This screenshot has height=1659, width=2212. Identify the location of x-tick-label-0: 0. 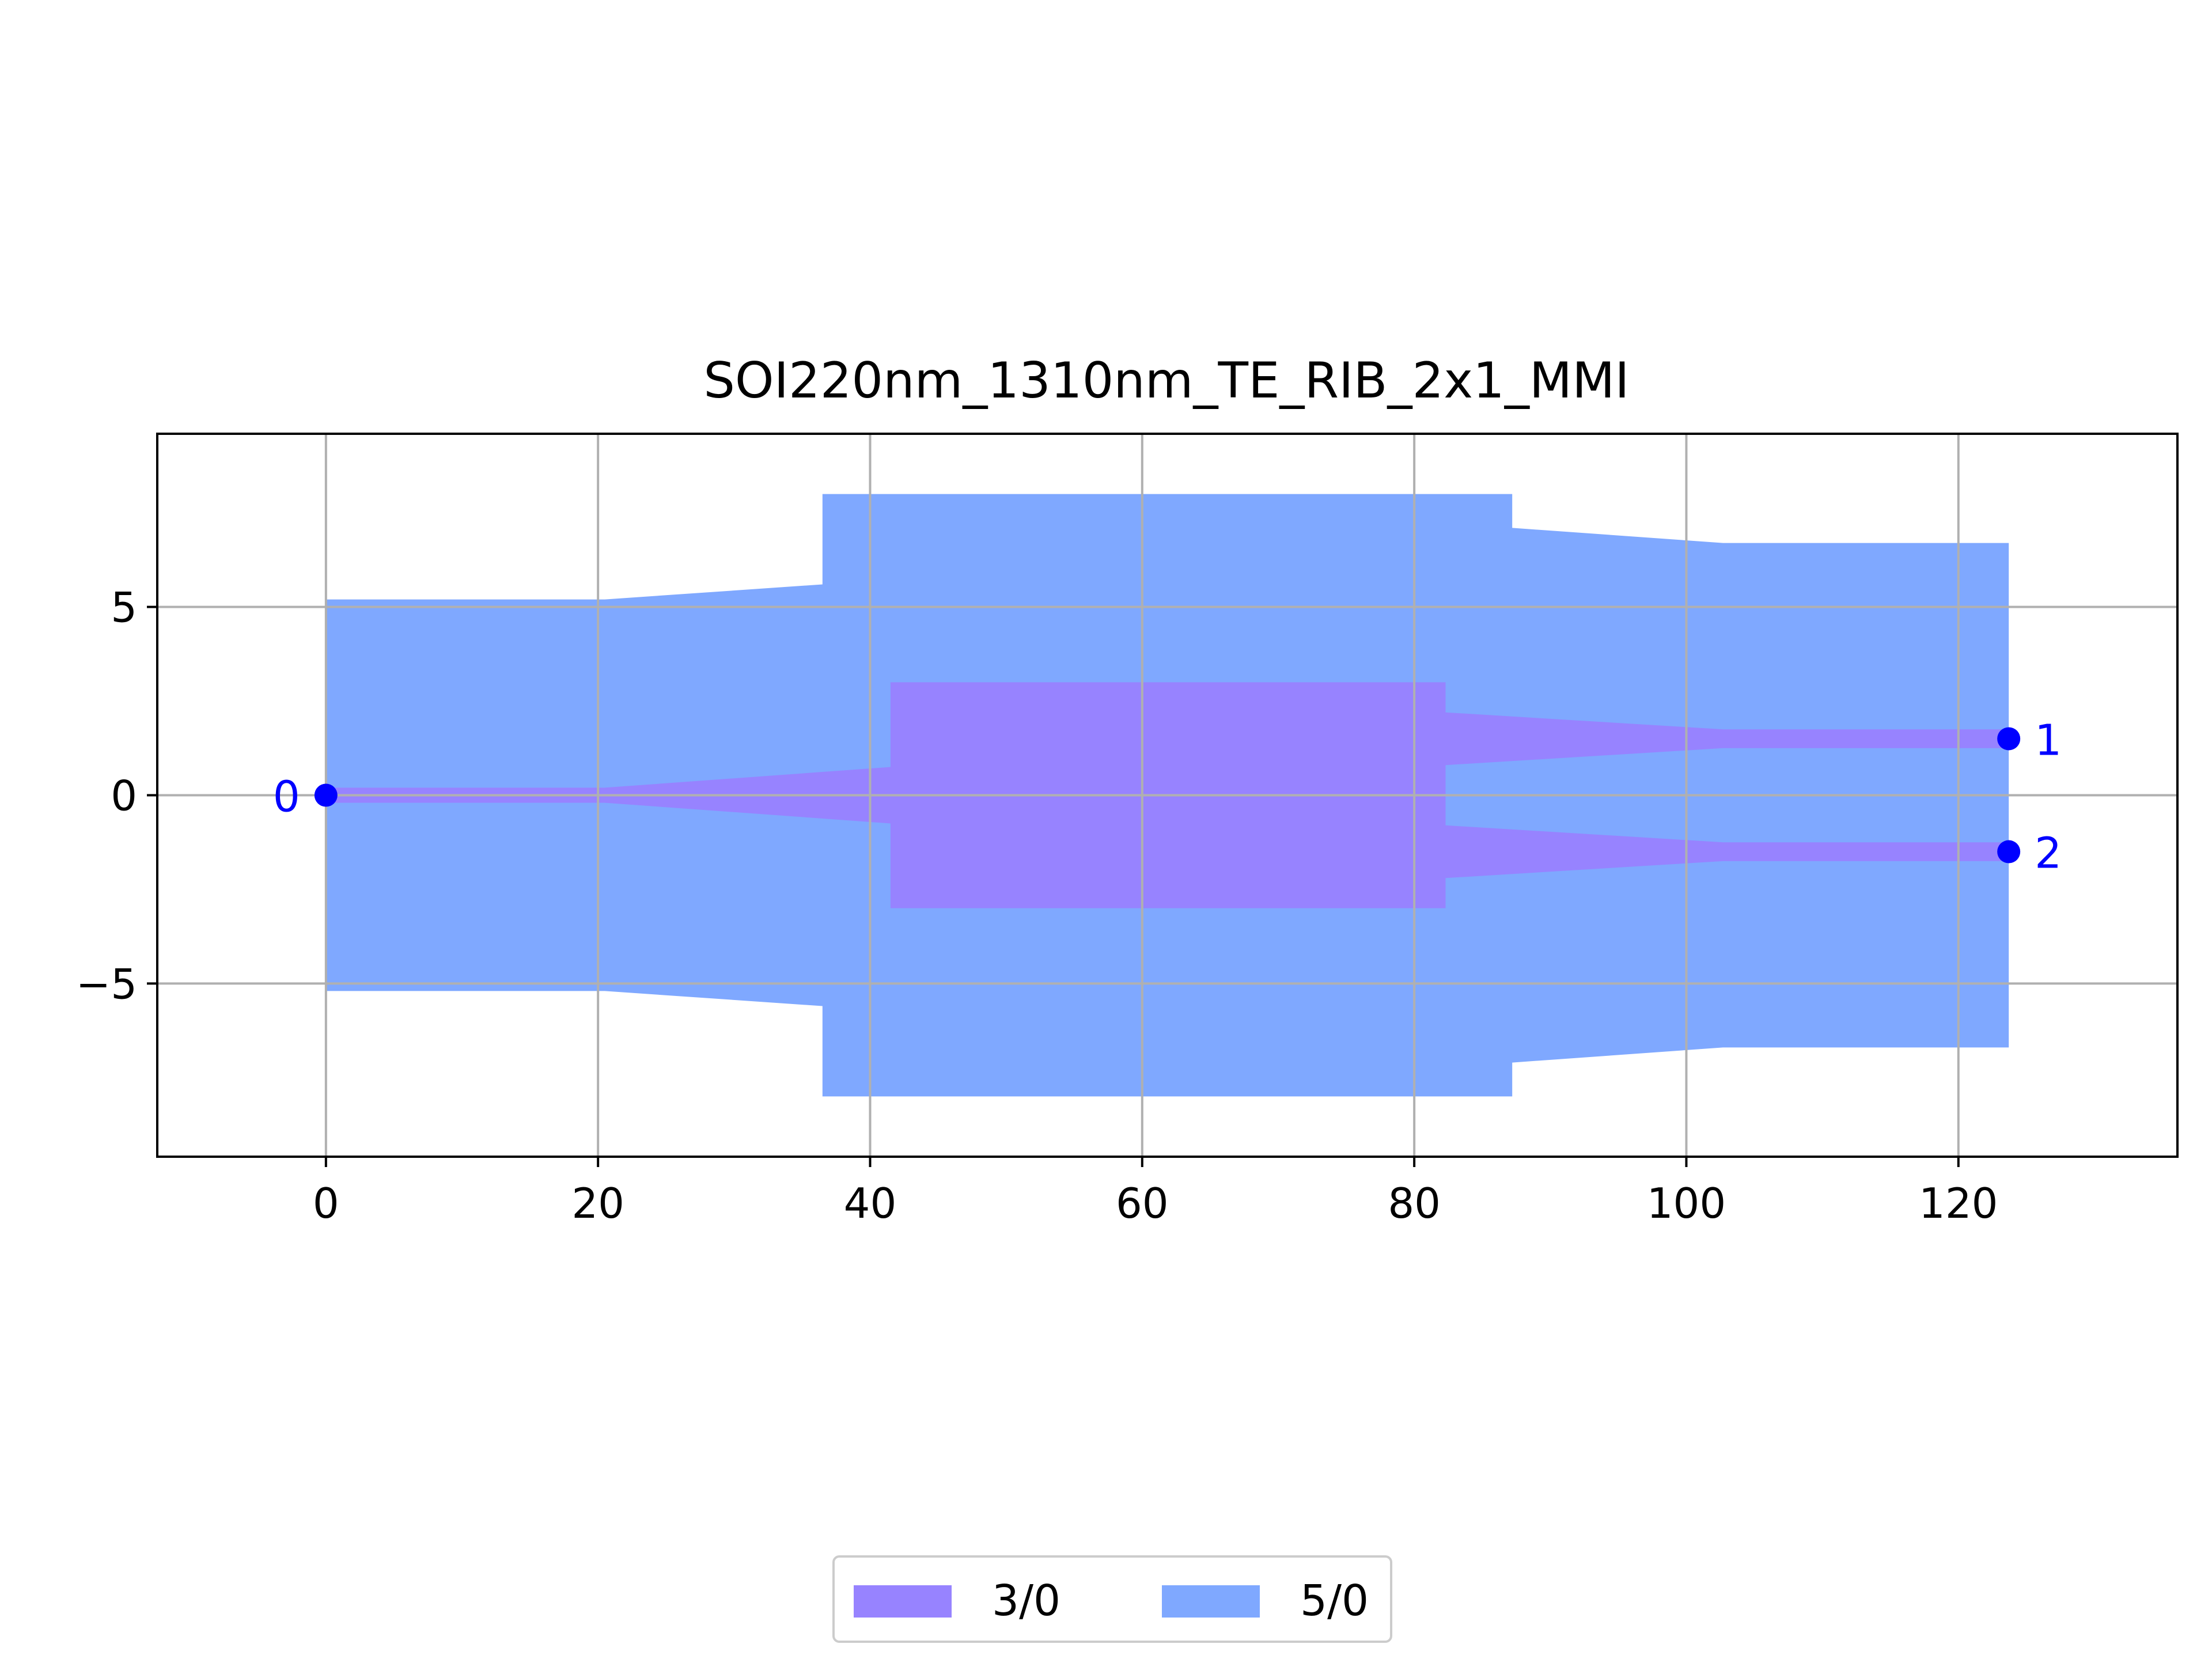
(326, 1203).